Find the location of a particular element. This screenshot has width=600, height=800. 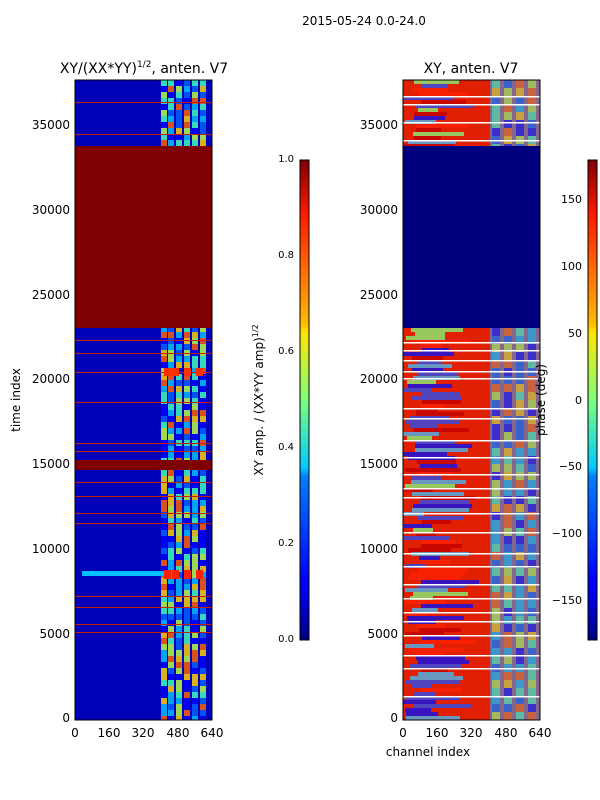

amp-colorbar-tick: 0.8 is located at coordinates (286, 255).